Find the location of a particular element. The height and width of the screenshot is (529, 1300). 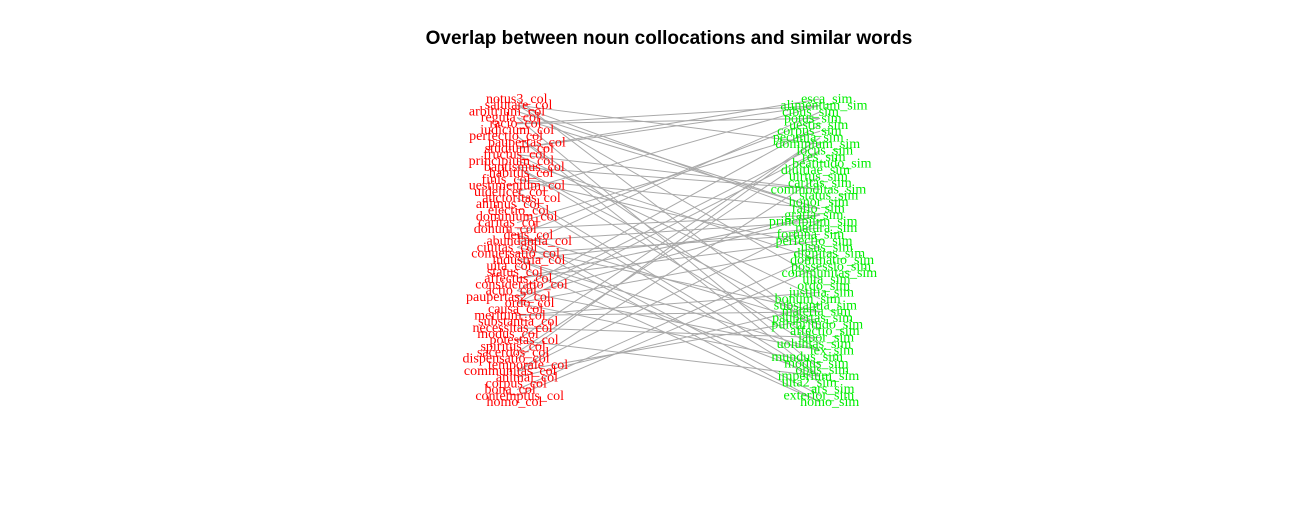

node-label: uoluntas_sim is located at coordinates (814, 344).